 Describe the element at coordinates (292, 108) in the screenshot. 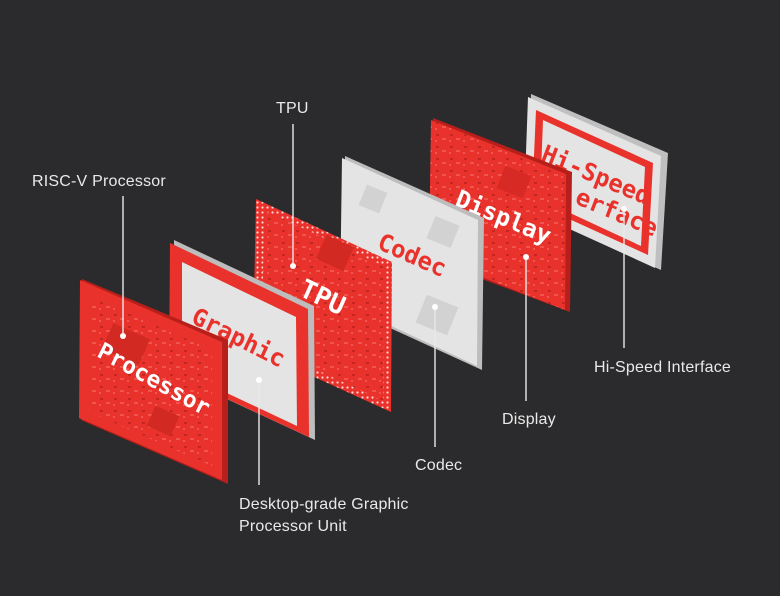

I see `tpu-label: TPU` at that location.